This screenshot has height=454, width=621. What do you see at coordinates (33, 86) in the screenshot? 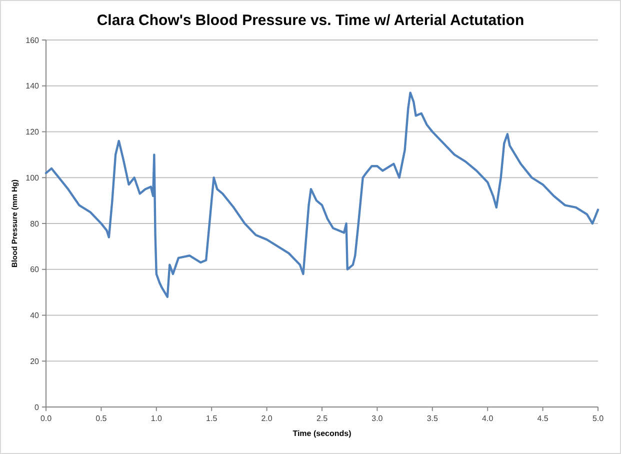
I see `y-tick-label: 140` at bounding box center [33, 86].